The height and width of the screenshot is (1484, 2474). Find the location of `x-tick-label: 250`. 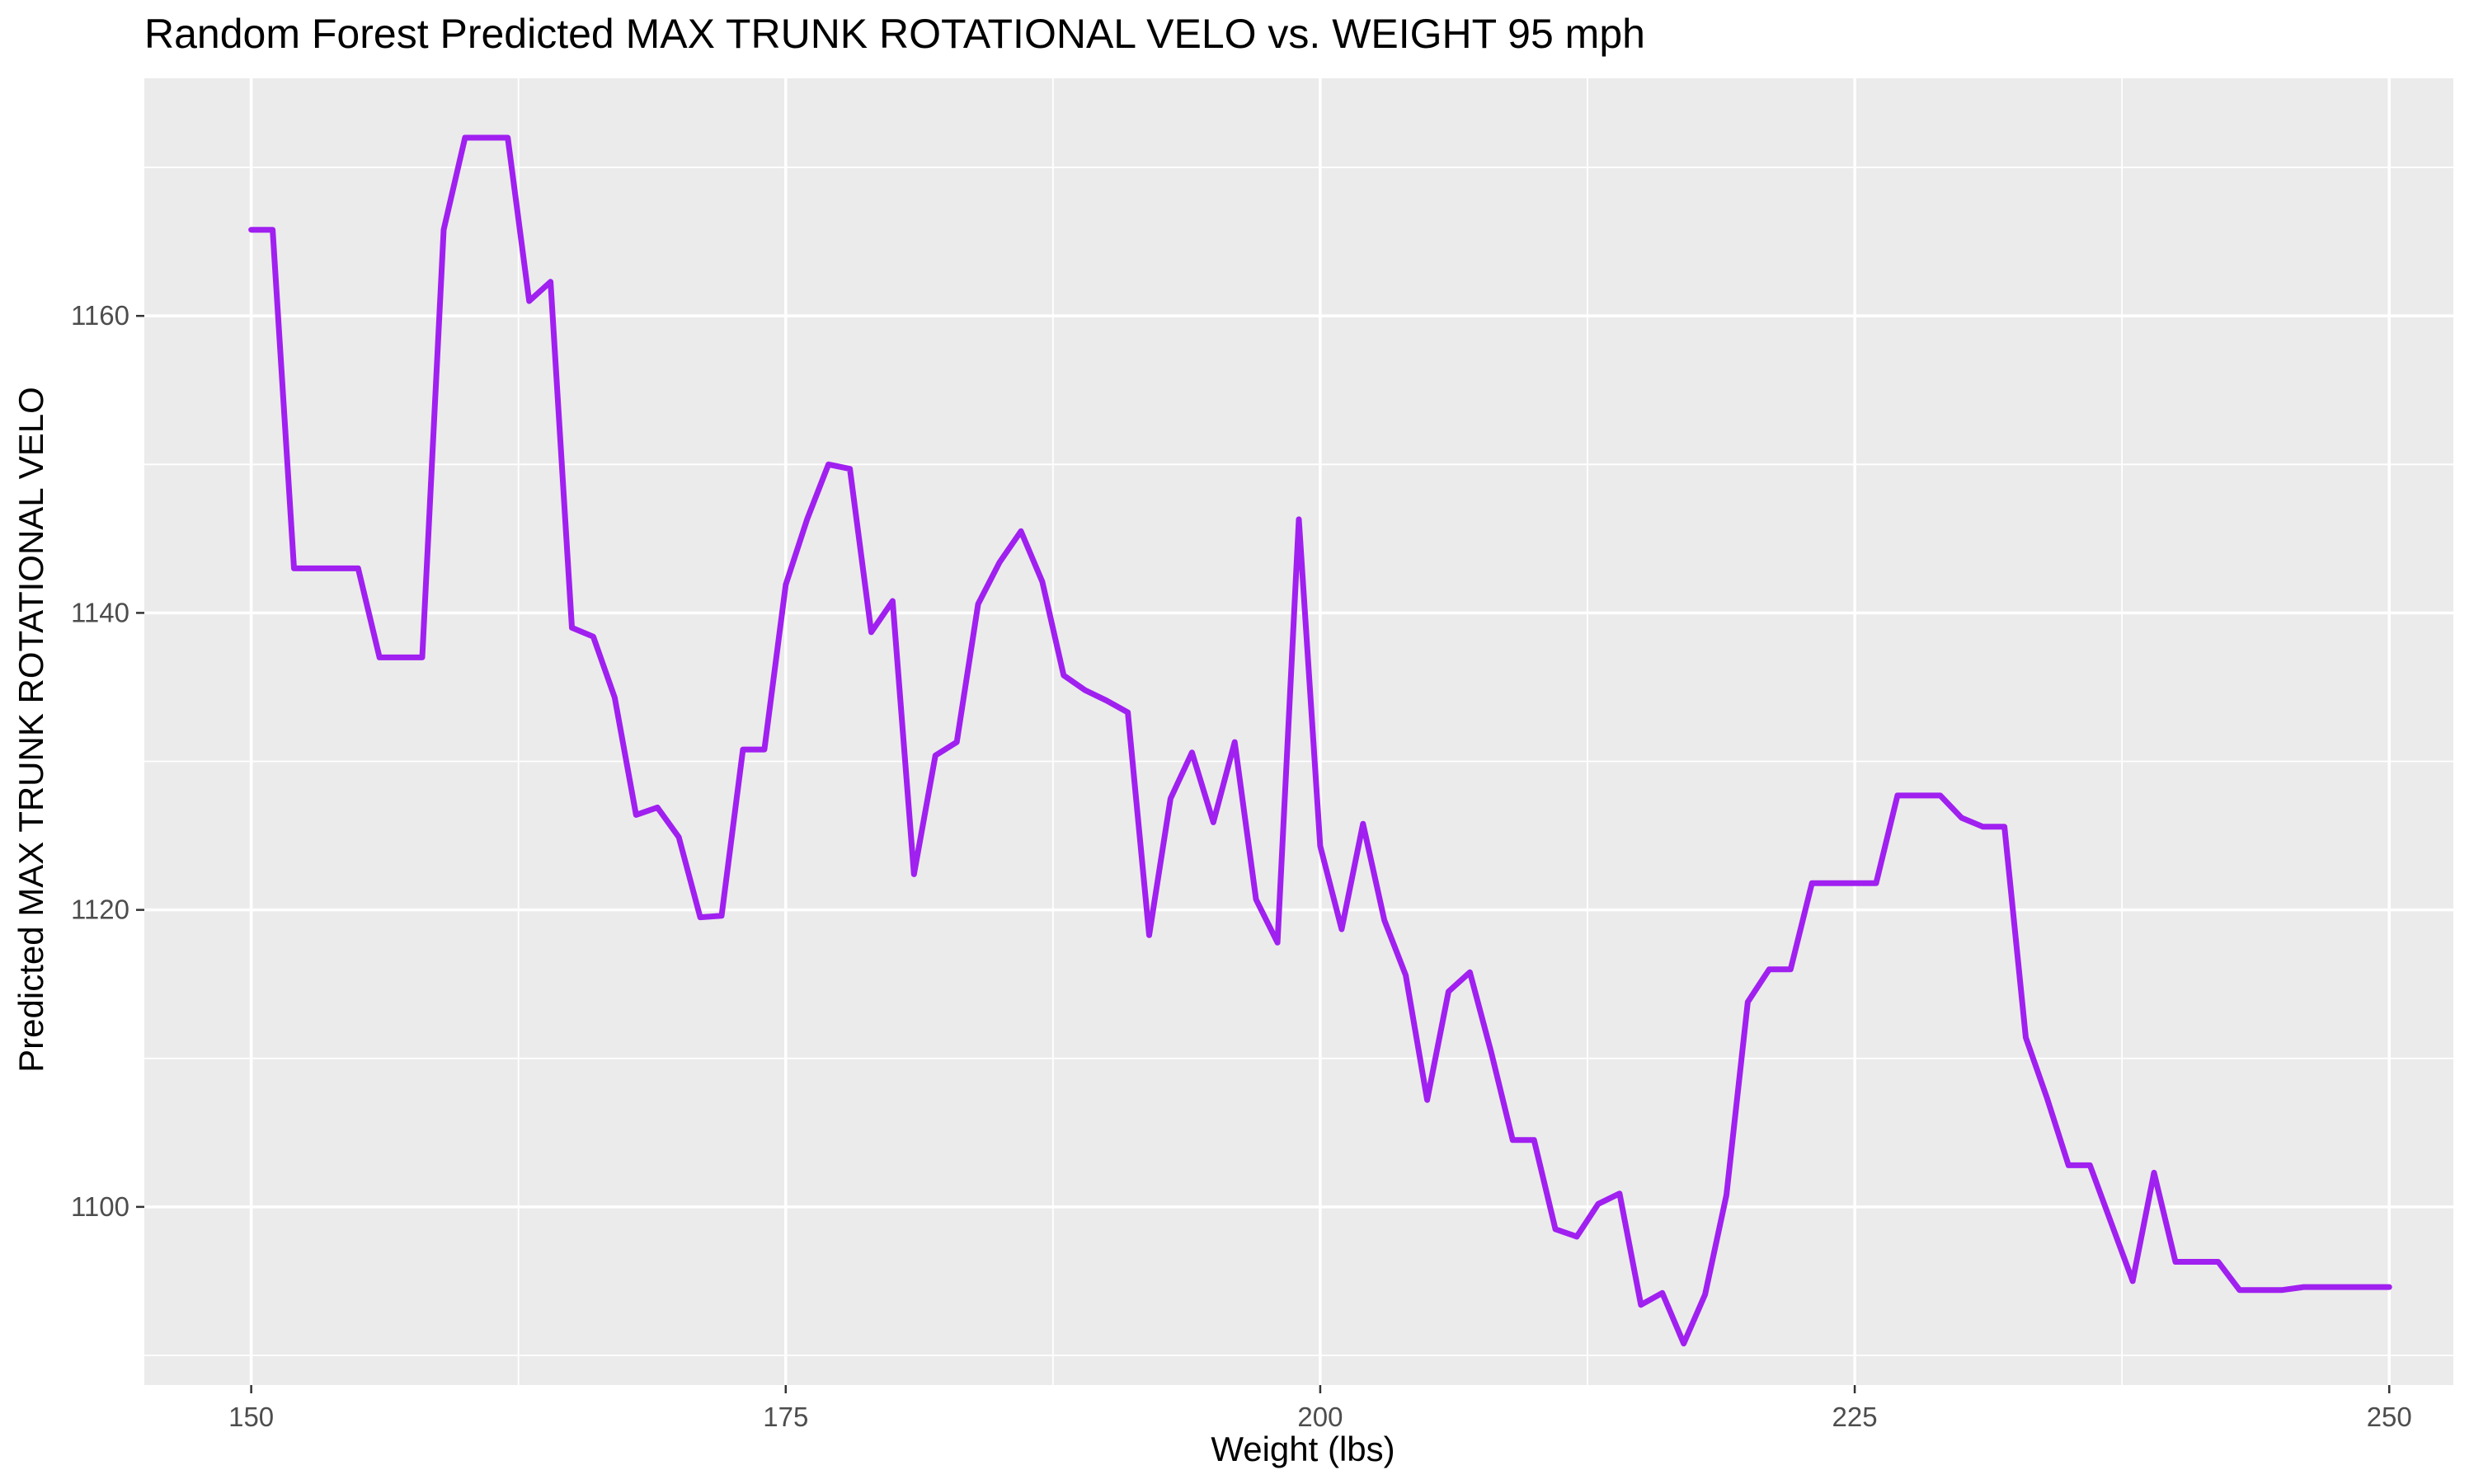

x-tick-label: 250 is located at coordinates (2389, 1417).